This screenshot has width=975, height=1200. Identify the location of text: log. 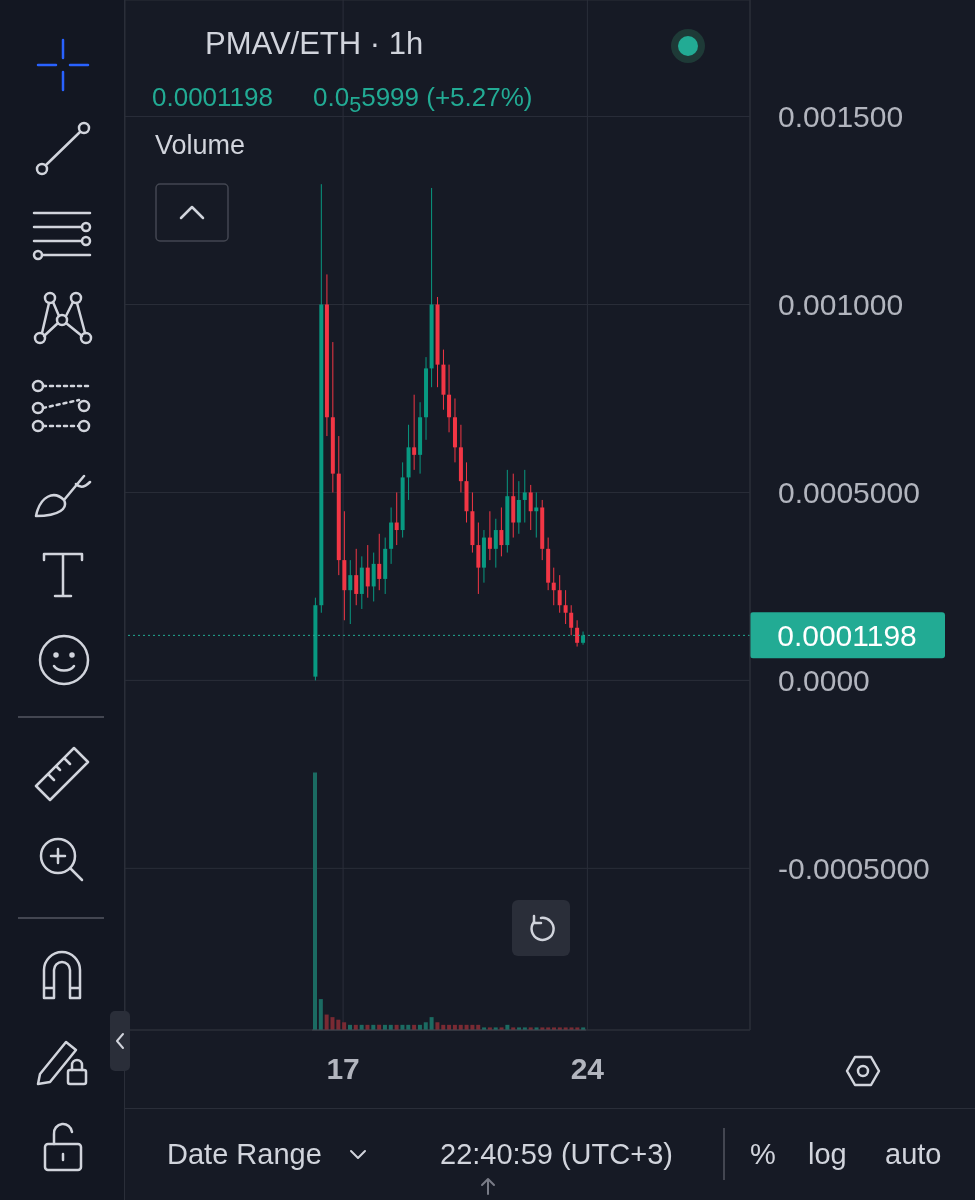
(827, 1154).